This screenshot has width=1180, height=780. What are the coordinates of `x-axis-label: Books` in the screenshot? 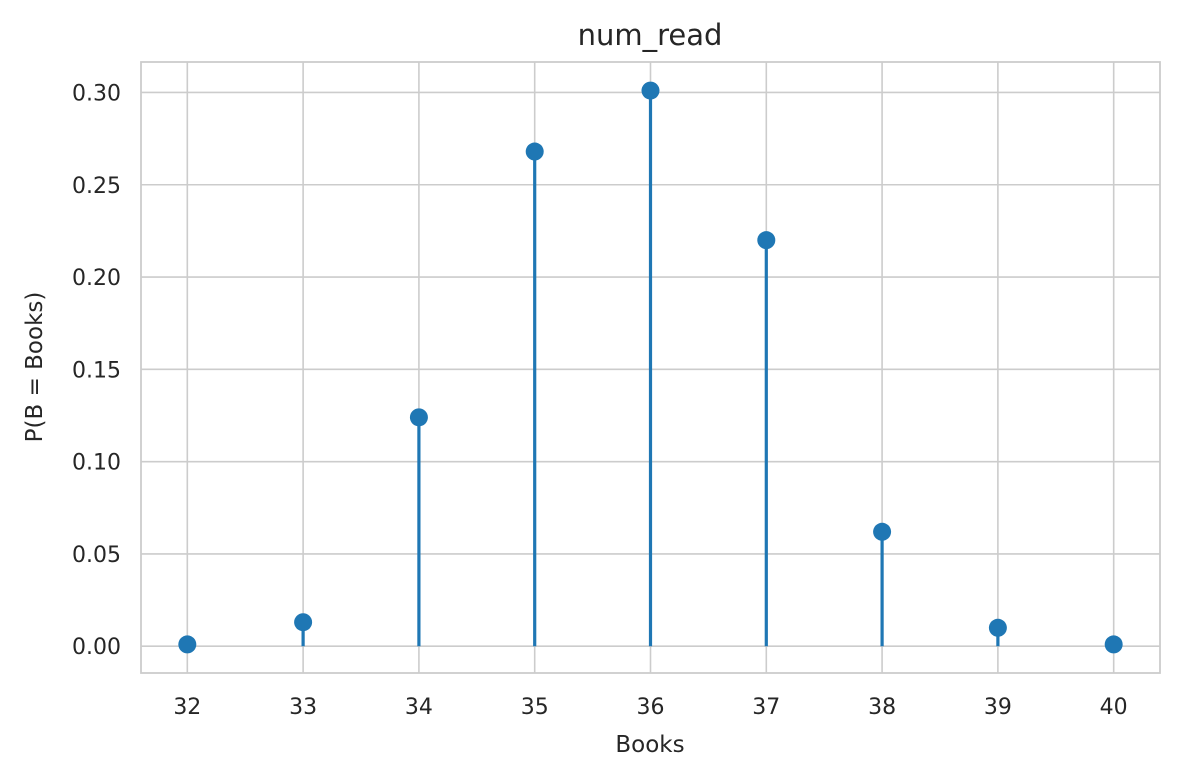 It's located at (649, 745).